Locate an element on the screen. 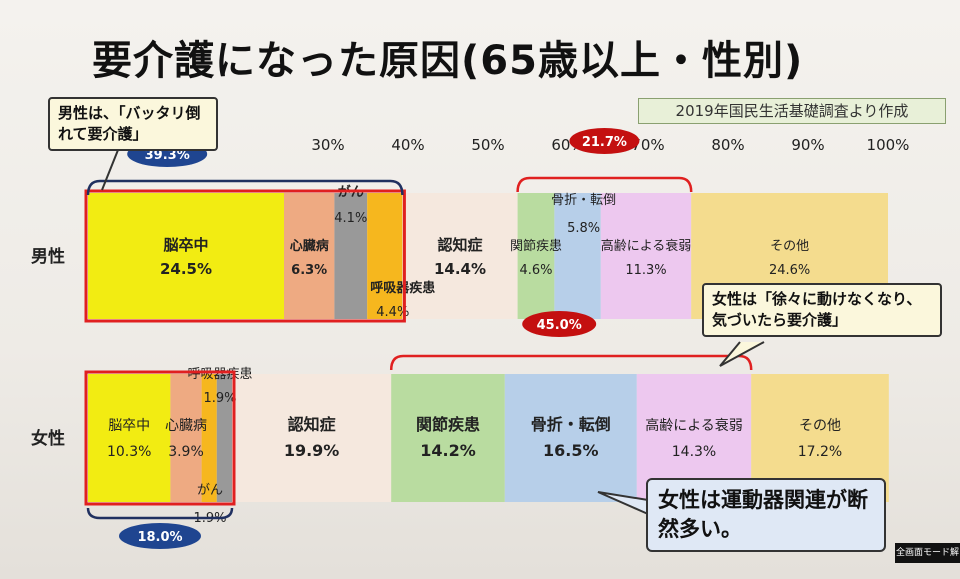  highlight-box-female is located at coordinates (160, 438).